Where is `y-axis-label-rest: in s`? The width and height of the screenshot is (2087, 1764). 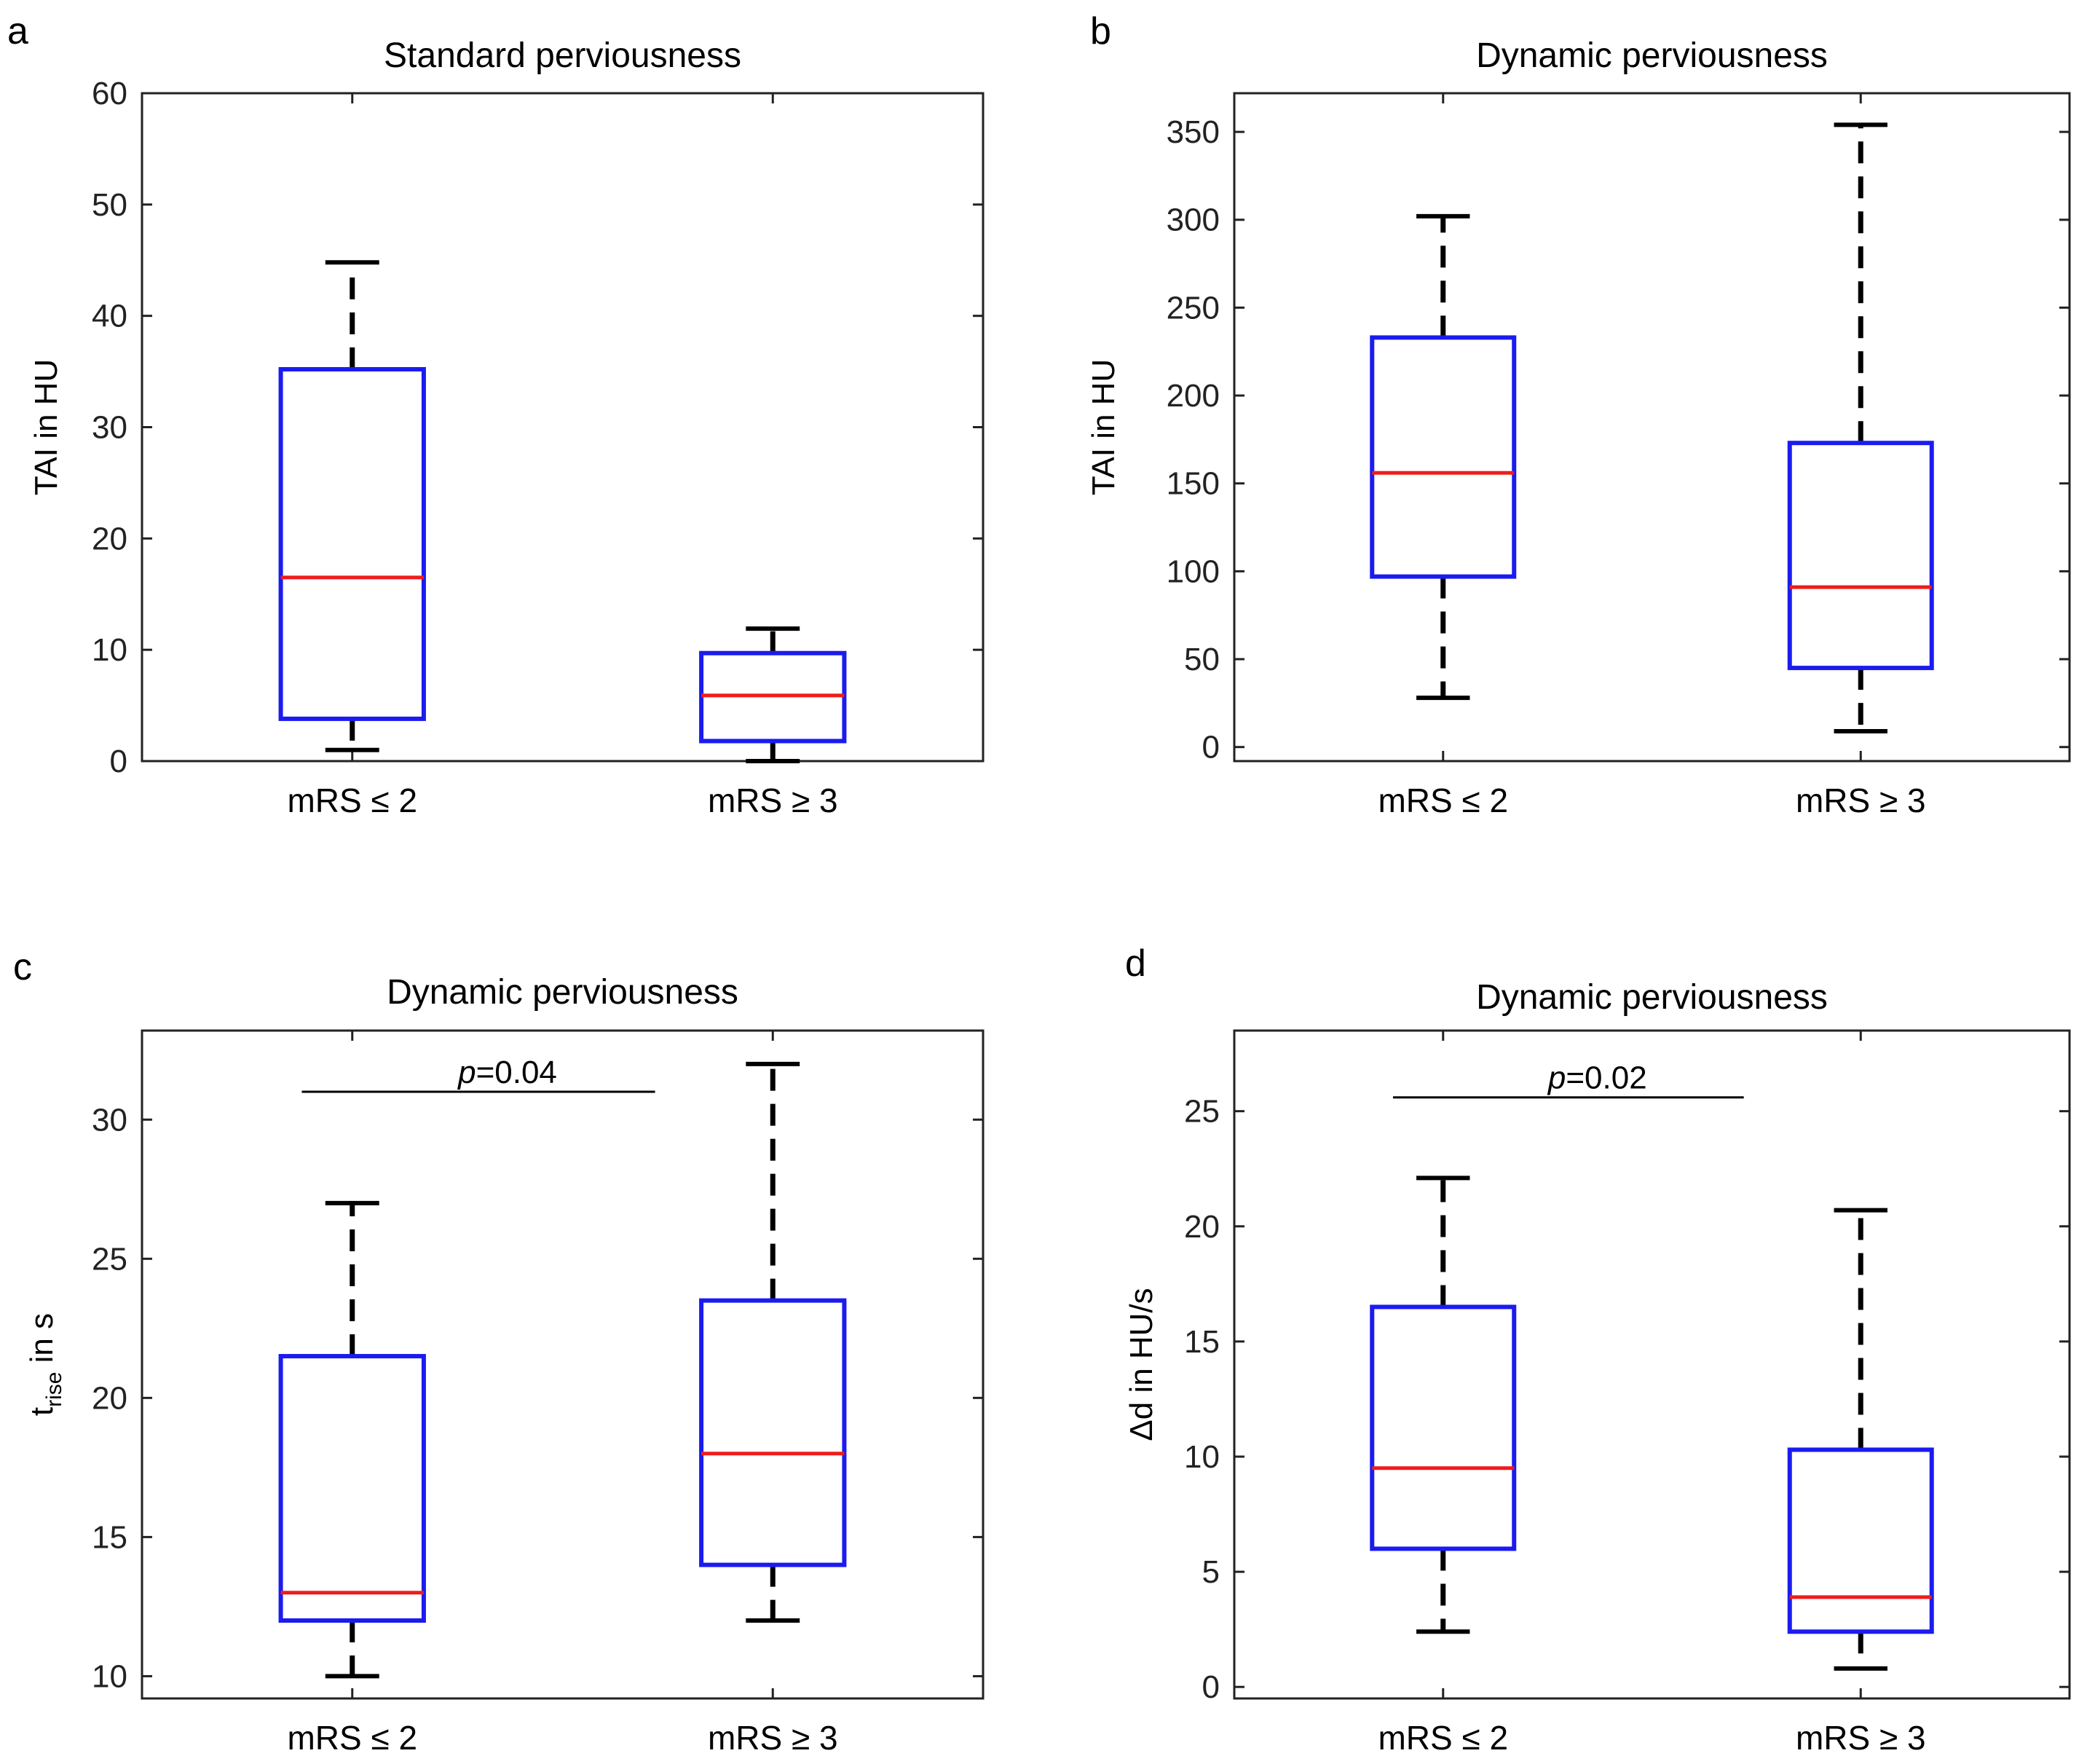
y-axis-label-rest: in s is located at coordinates (42, 1342).